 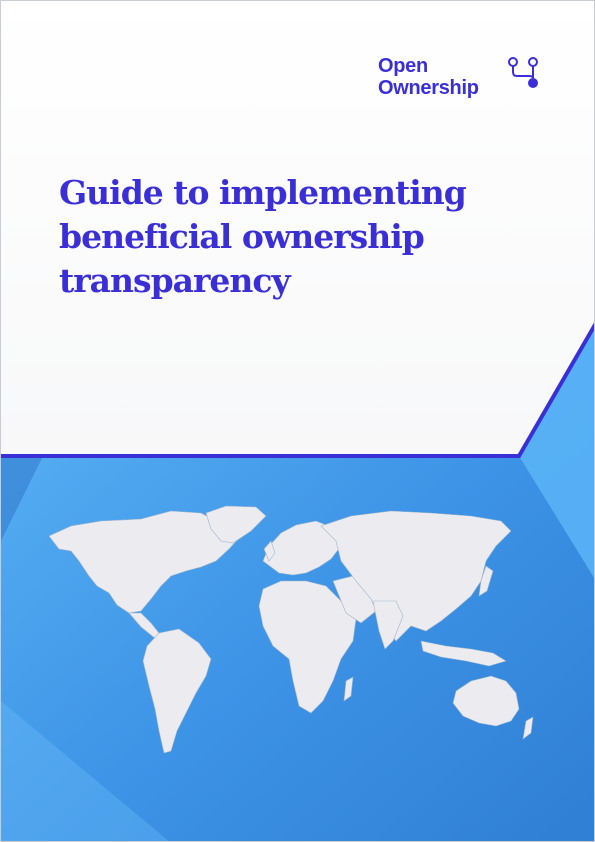 I want to click on map-asia, so click(x=416, y=576).